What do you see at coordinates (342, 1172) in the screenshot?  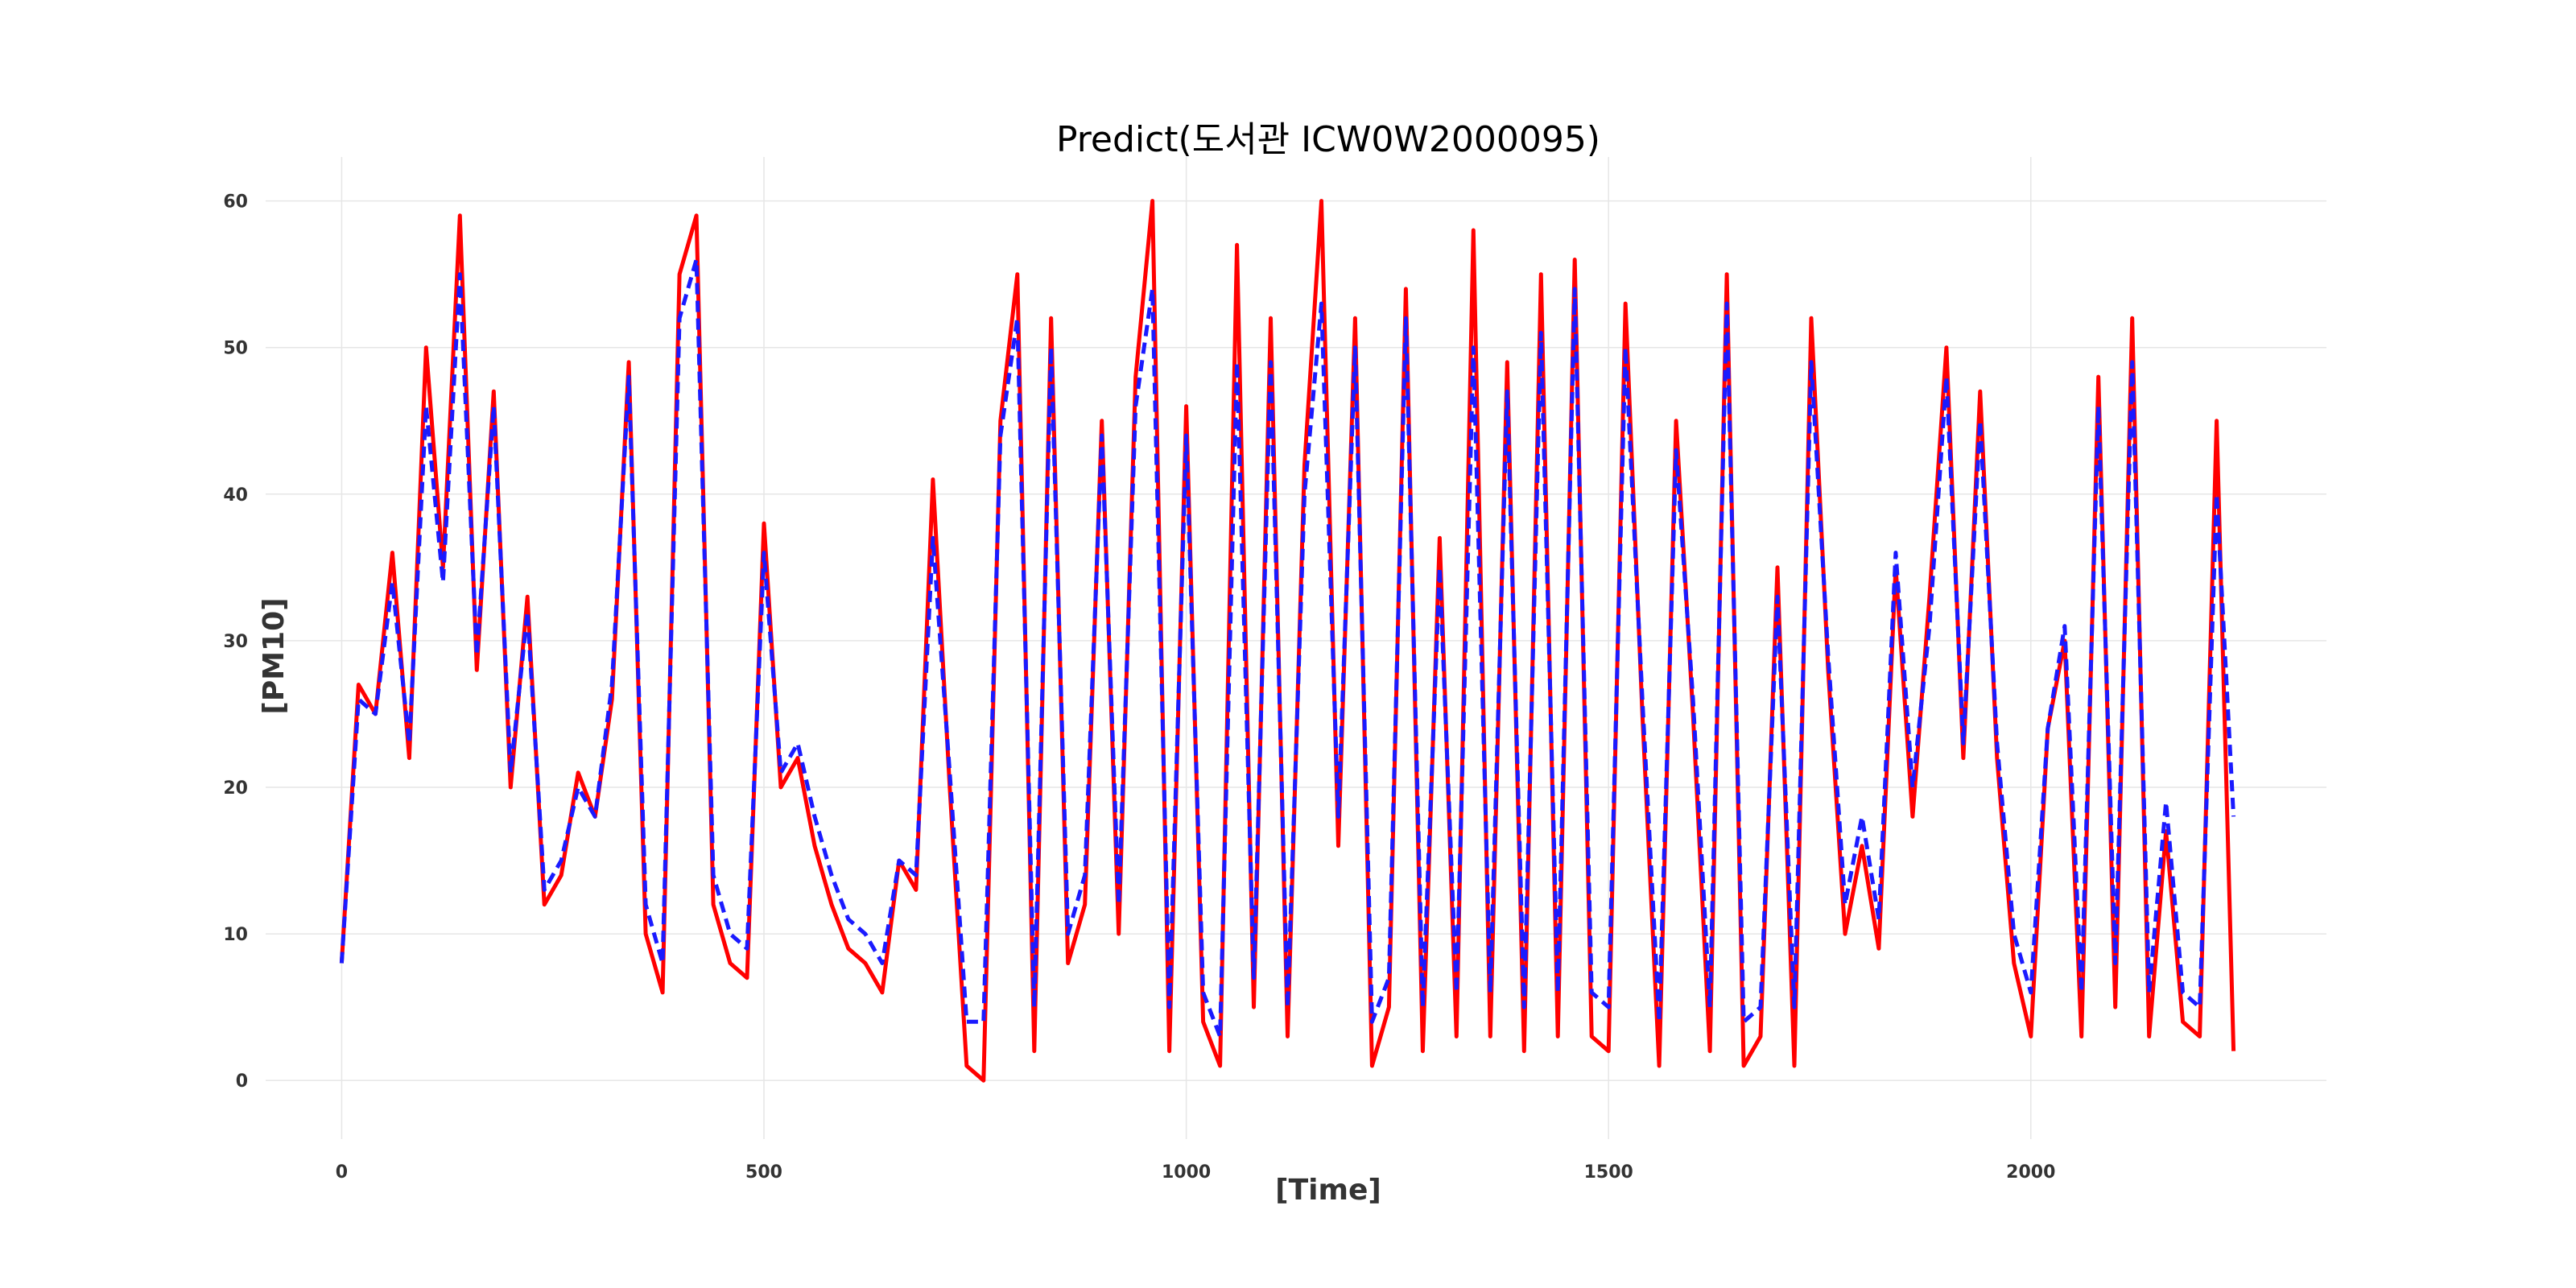 I see `x-tick-label: 0` at bounding box center [342, 1172].